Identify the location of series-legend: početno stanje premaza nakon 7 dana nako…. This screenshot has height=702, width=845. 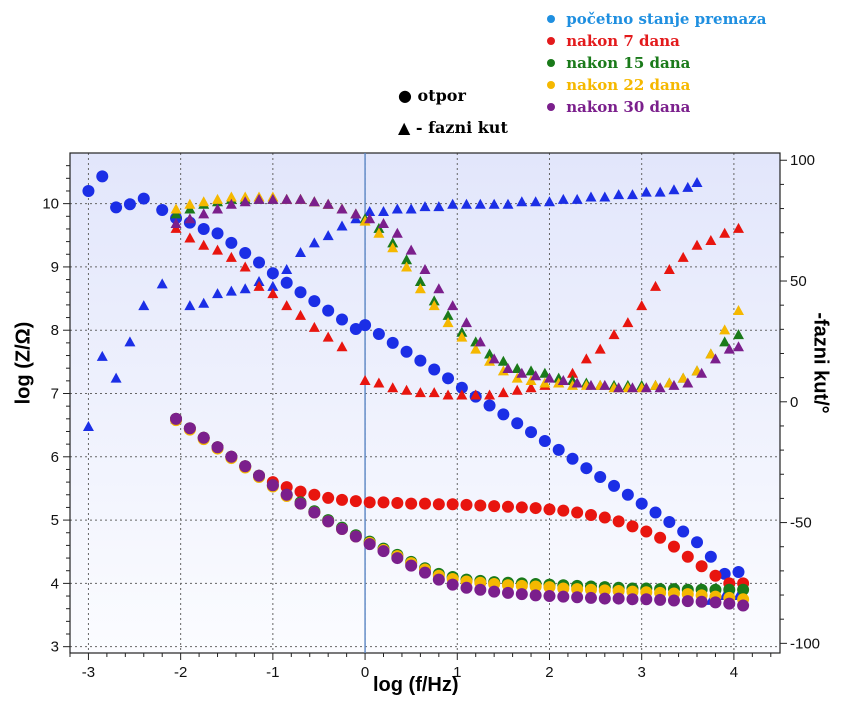
(656, 63).